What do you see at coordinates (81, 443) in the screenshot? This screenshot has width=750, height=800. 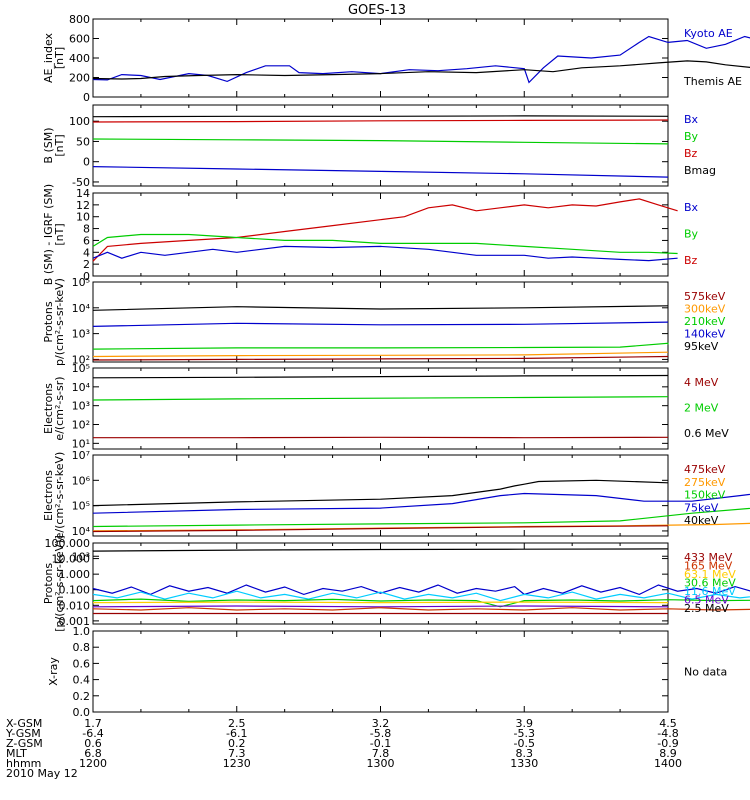 I see `y-tick-label: 10¹` at bounding box center [81, 443].